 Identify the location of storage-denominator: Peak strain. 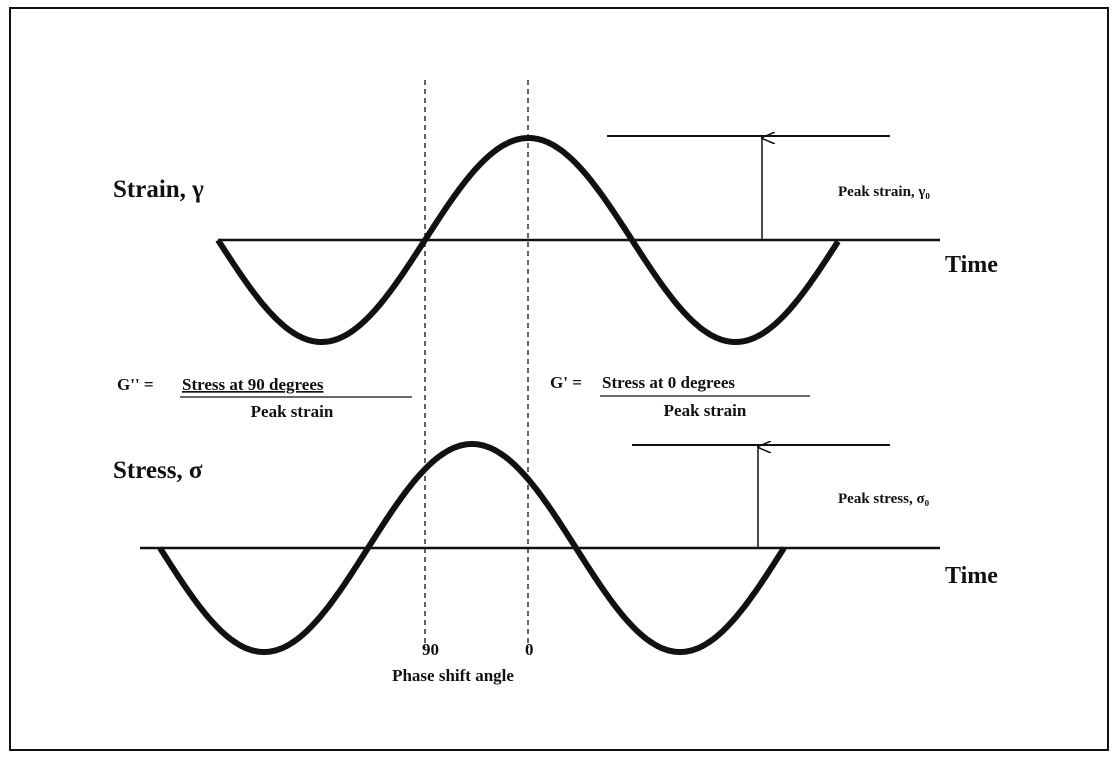
(705, 410).